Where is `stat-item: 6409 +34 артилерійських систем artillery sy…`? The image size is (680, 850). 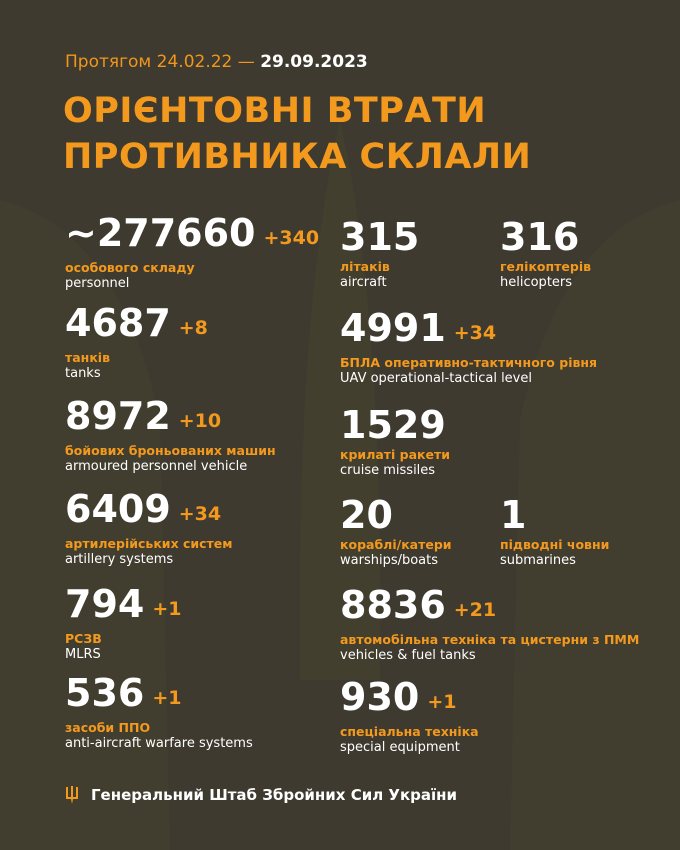 stat-item: 6409 +34 артилерійських систем artillery sy… is located at coordinates (149, 528).